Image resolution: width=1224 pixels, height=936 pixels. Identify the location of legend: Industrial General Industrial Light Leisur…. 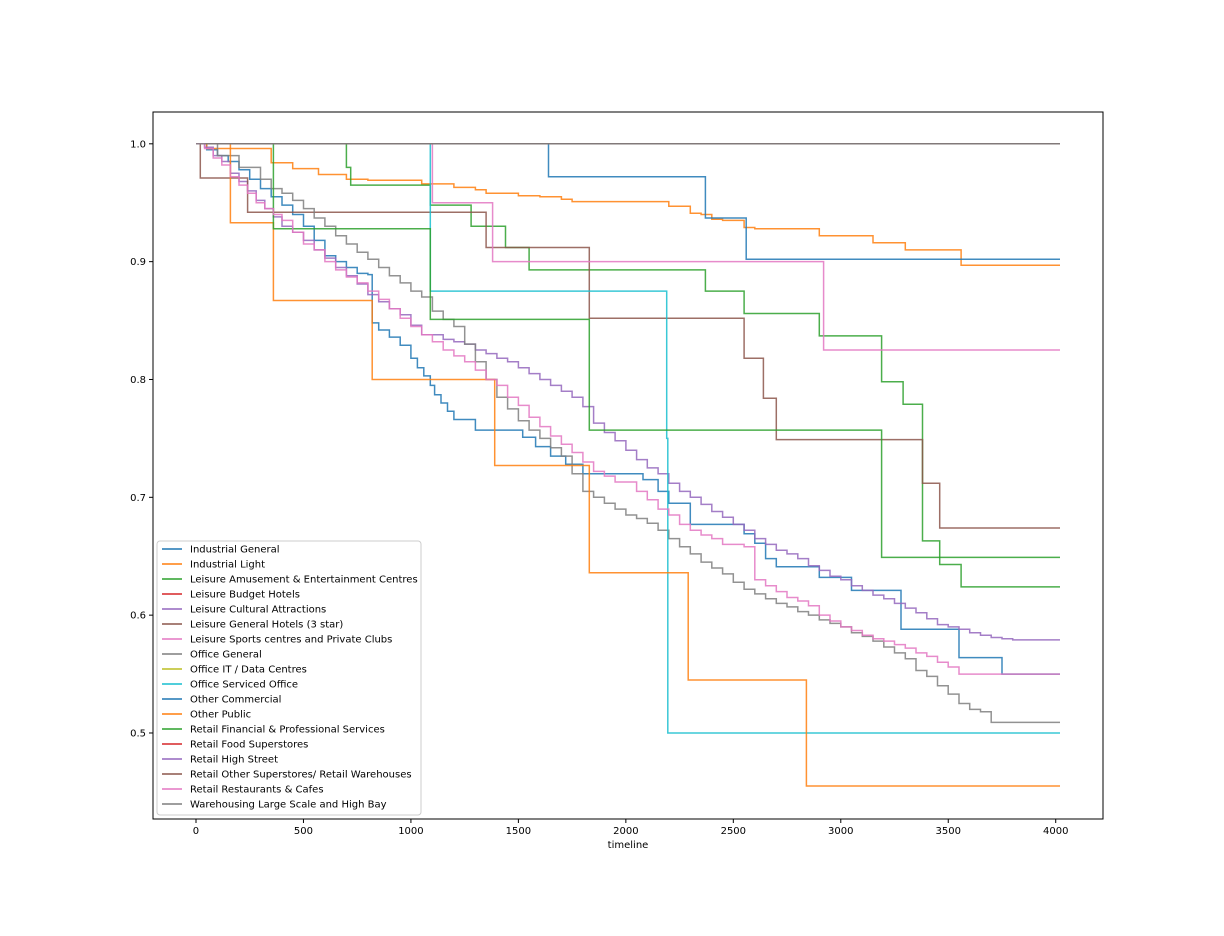
(289, 678).